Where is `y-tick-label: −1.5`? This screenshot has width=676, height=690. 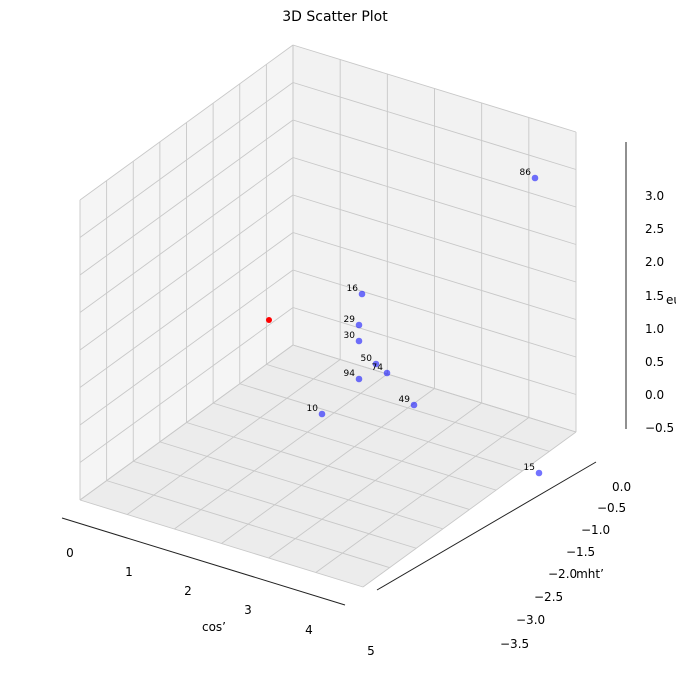
y-tick-label: −1.5 is located at coordinates (580, 552).